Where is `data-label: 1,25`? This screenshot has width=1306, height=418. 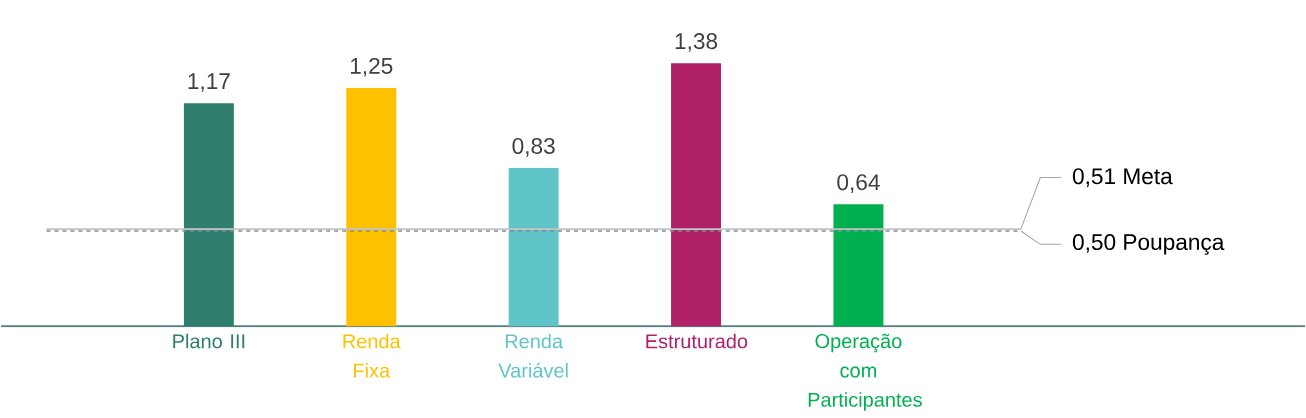
data-label: 1,25 is located at coordinates (371, 67).